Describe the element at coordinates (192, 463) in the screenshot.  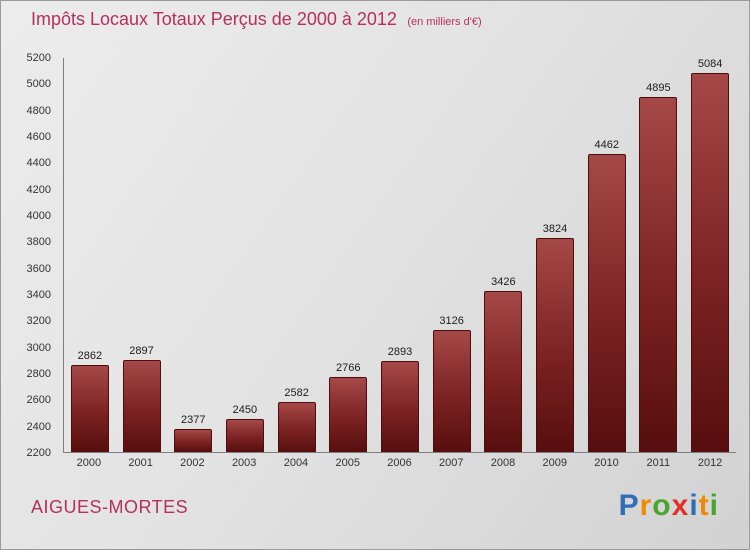
I see `x-tick-label: 2002` at that location.